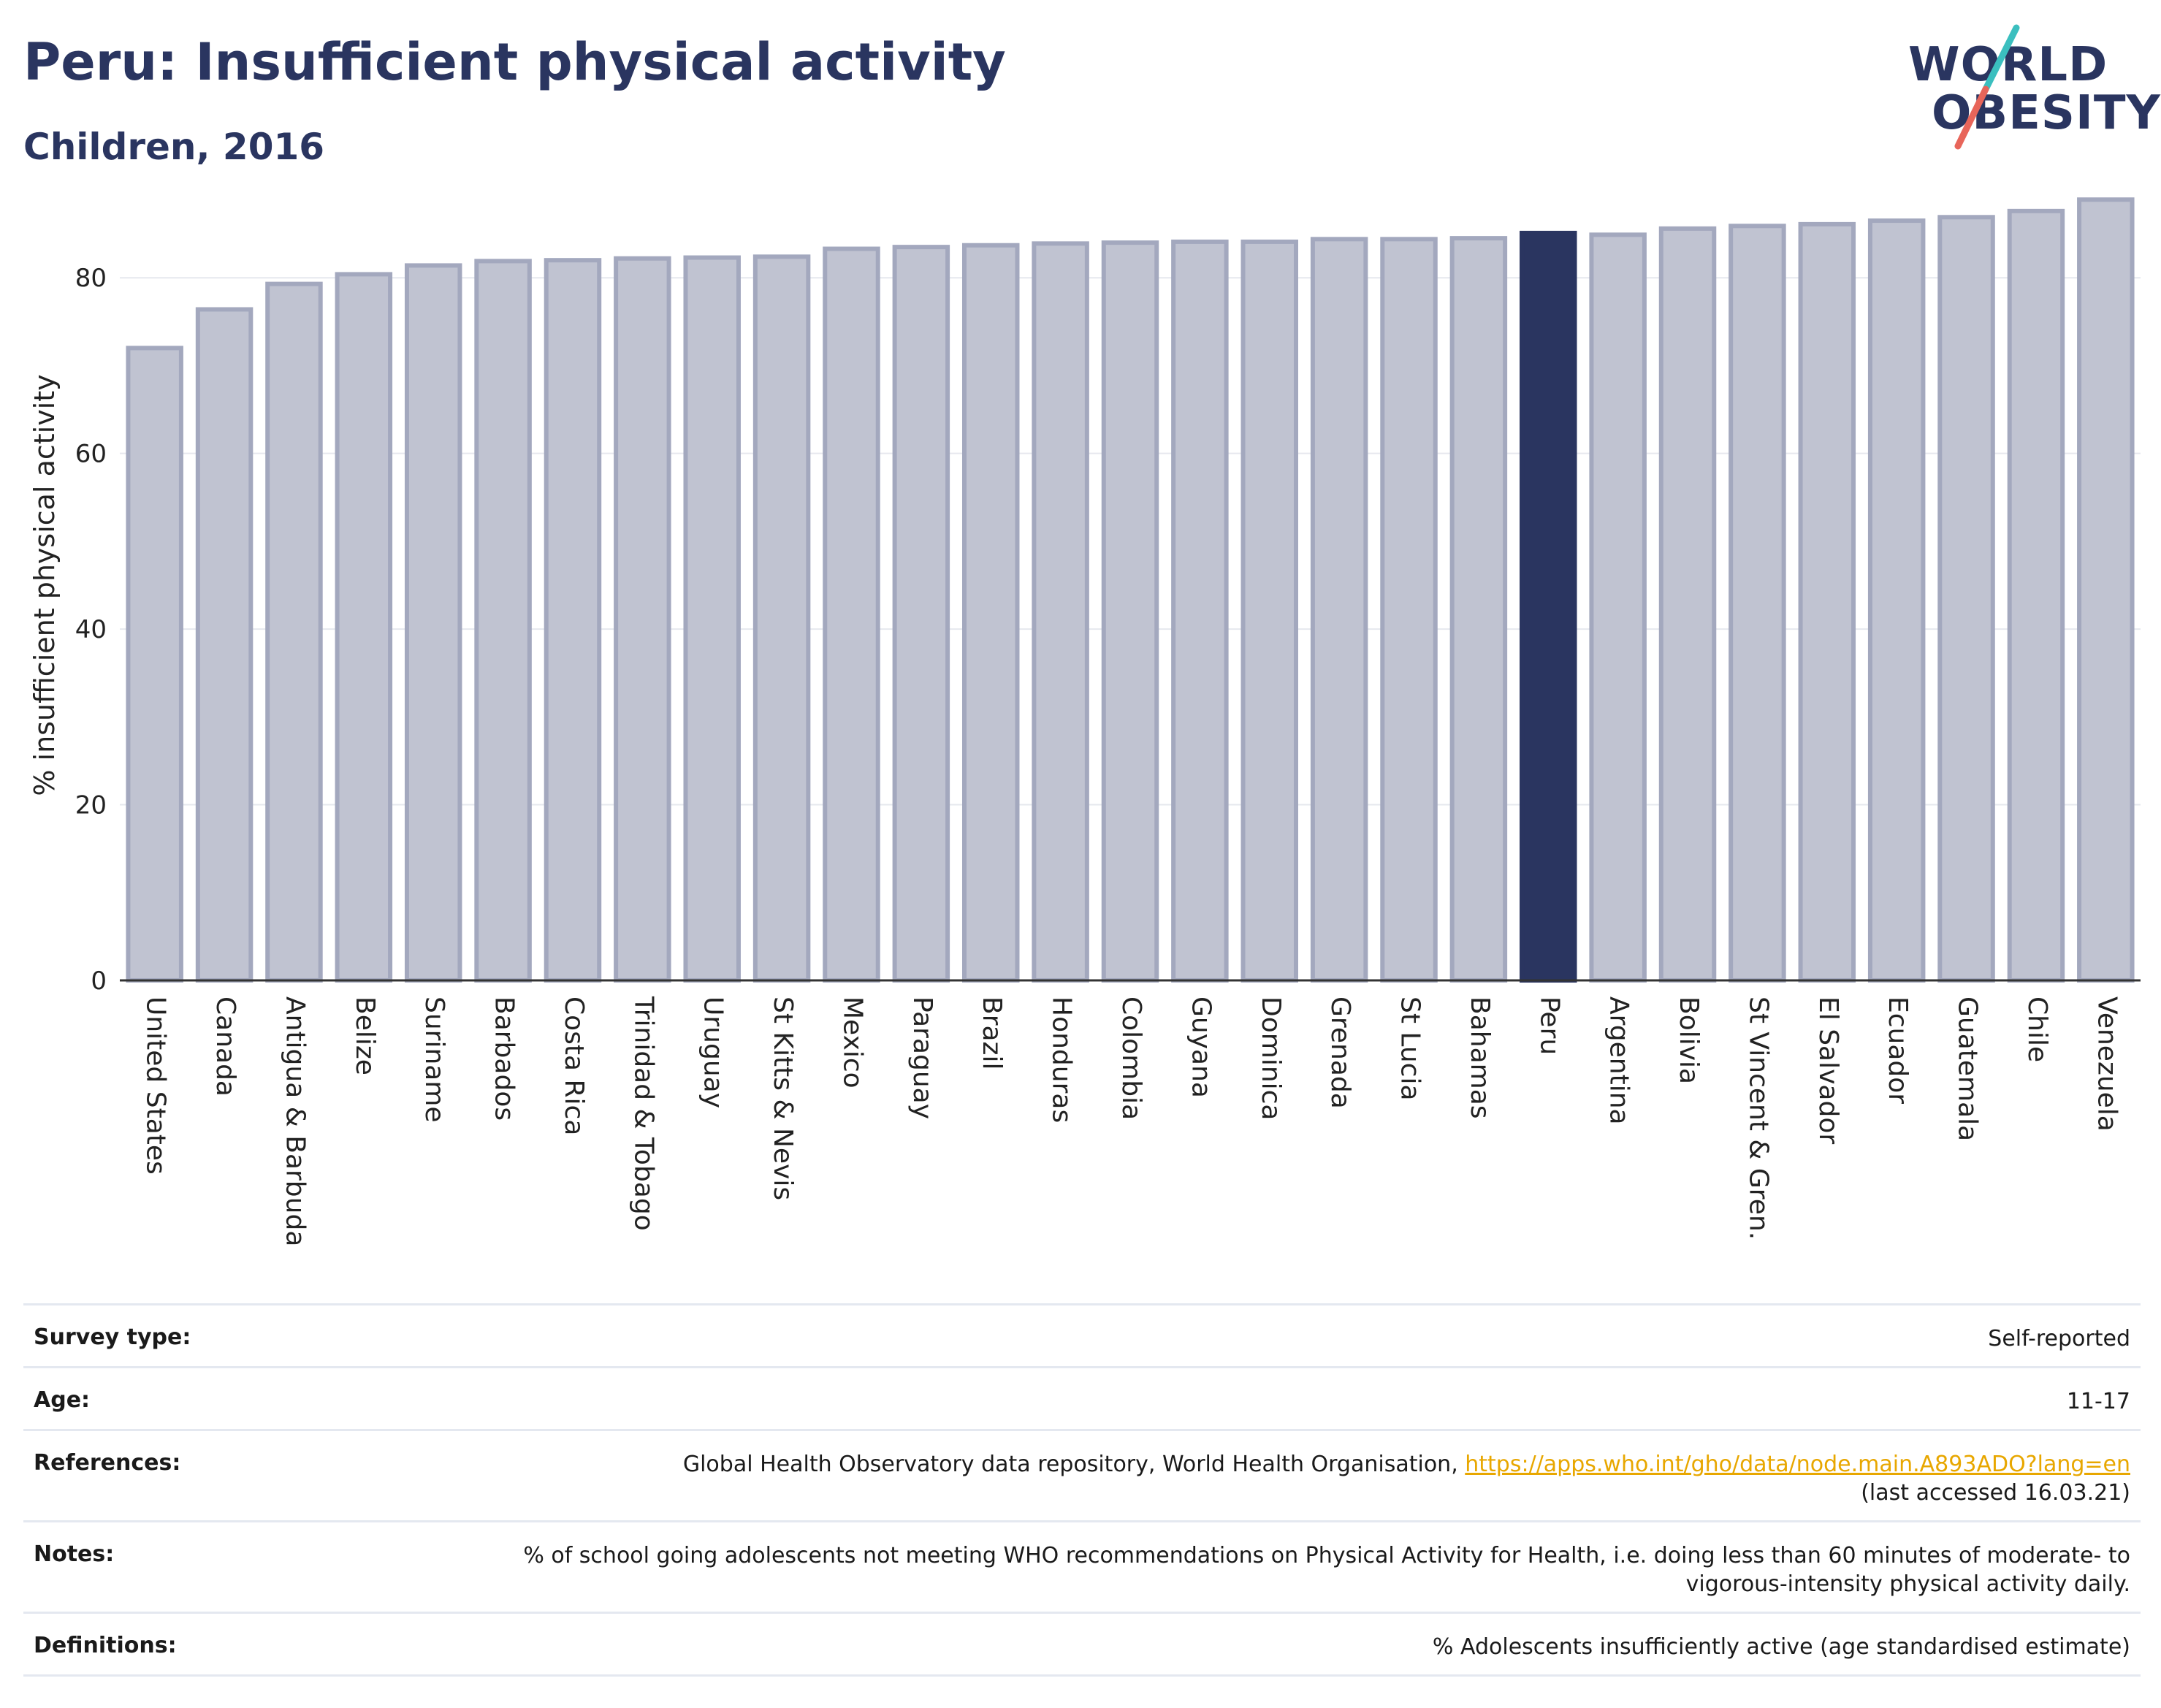 The image size is (2161, 1708). I want to click on y-axis-label: % insufficient physical activity, so click(45, 585).